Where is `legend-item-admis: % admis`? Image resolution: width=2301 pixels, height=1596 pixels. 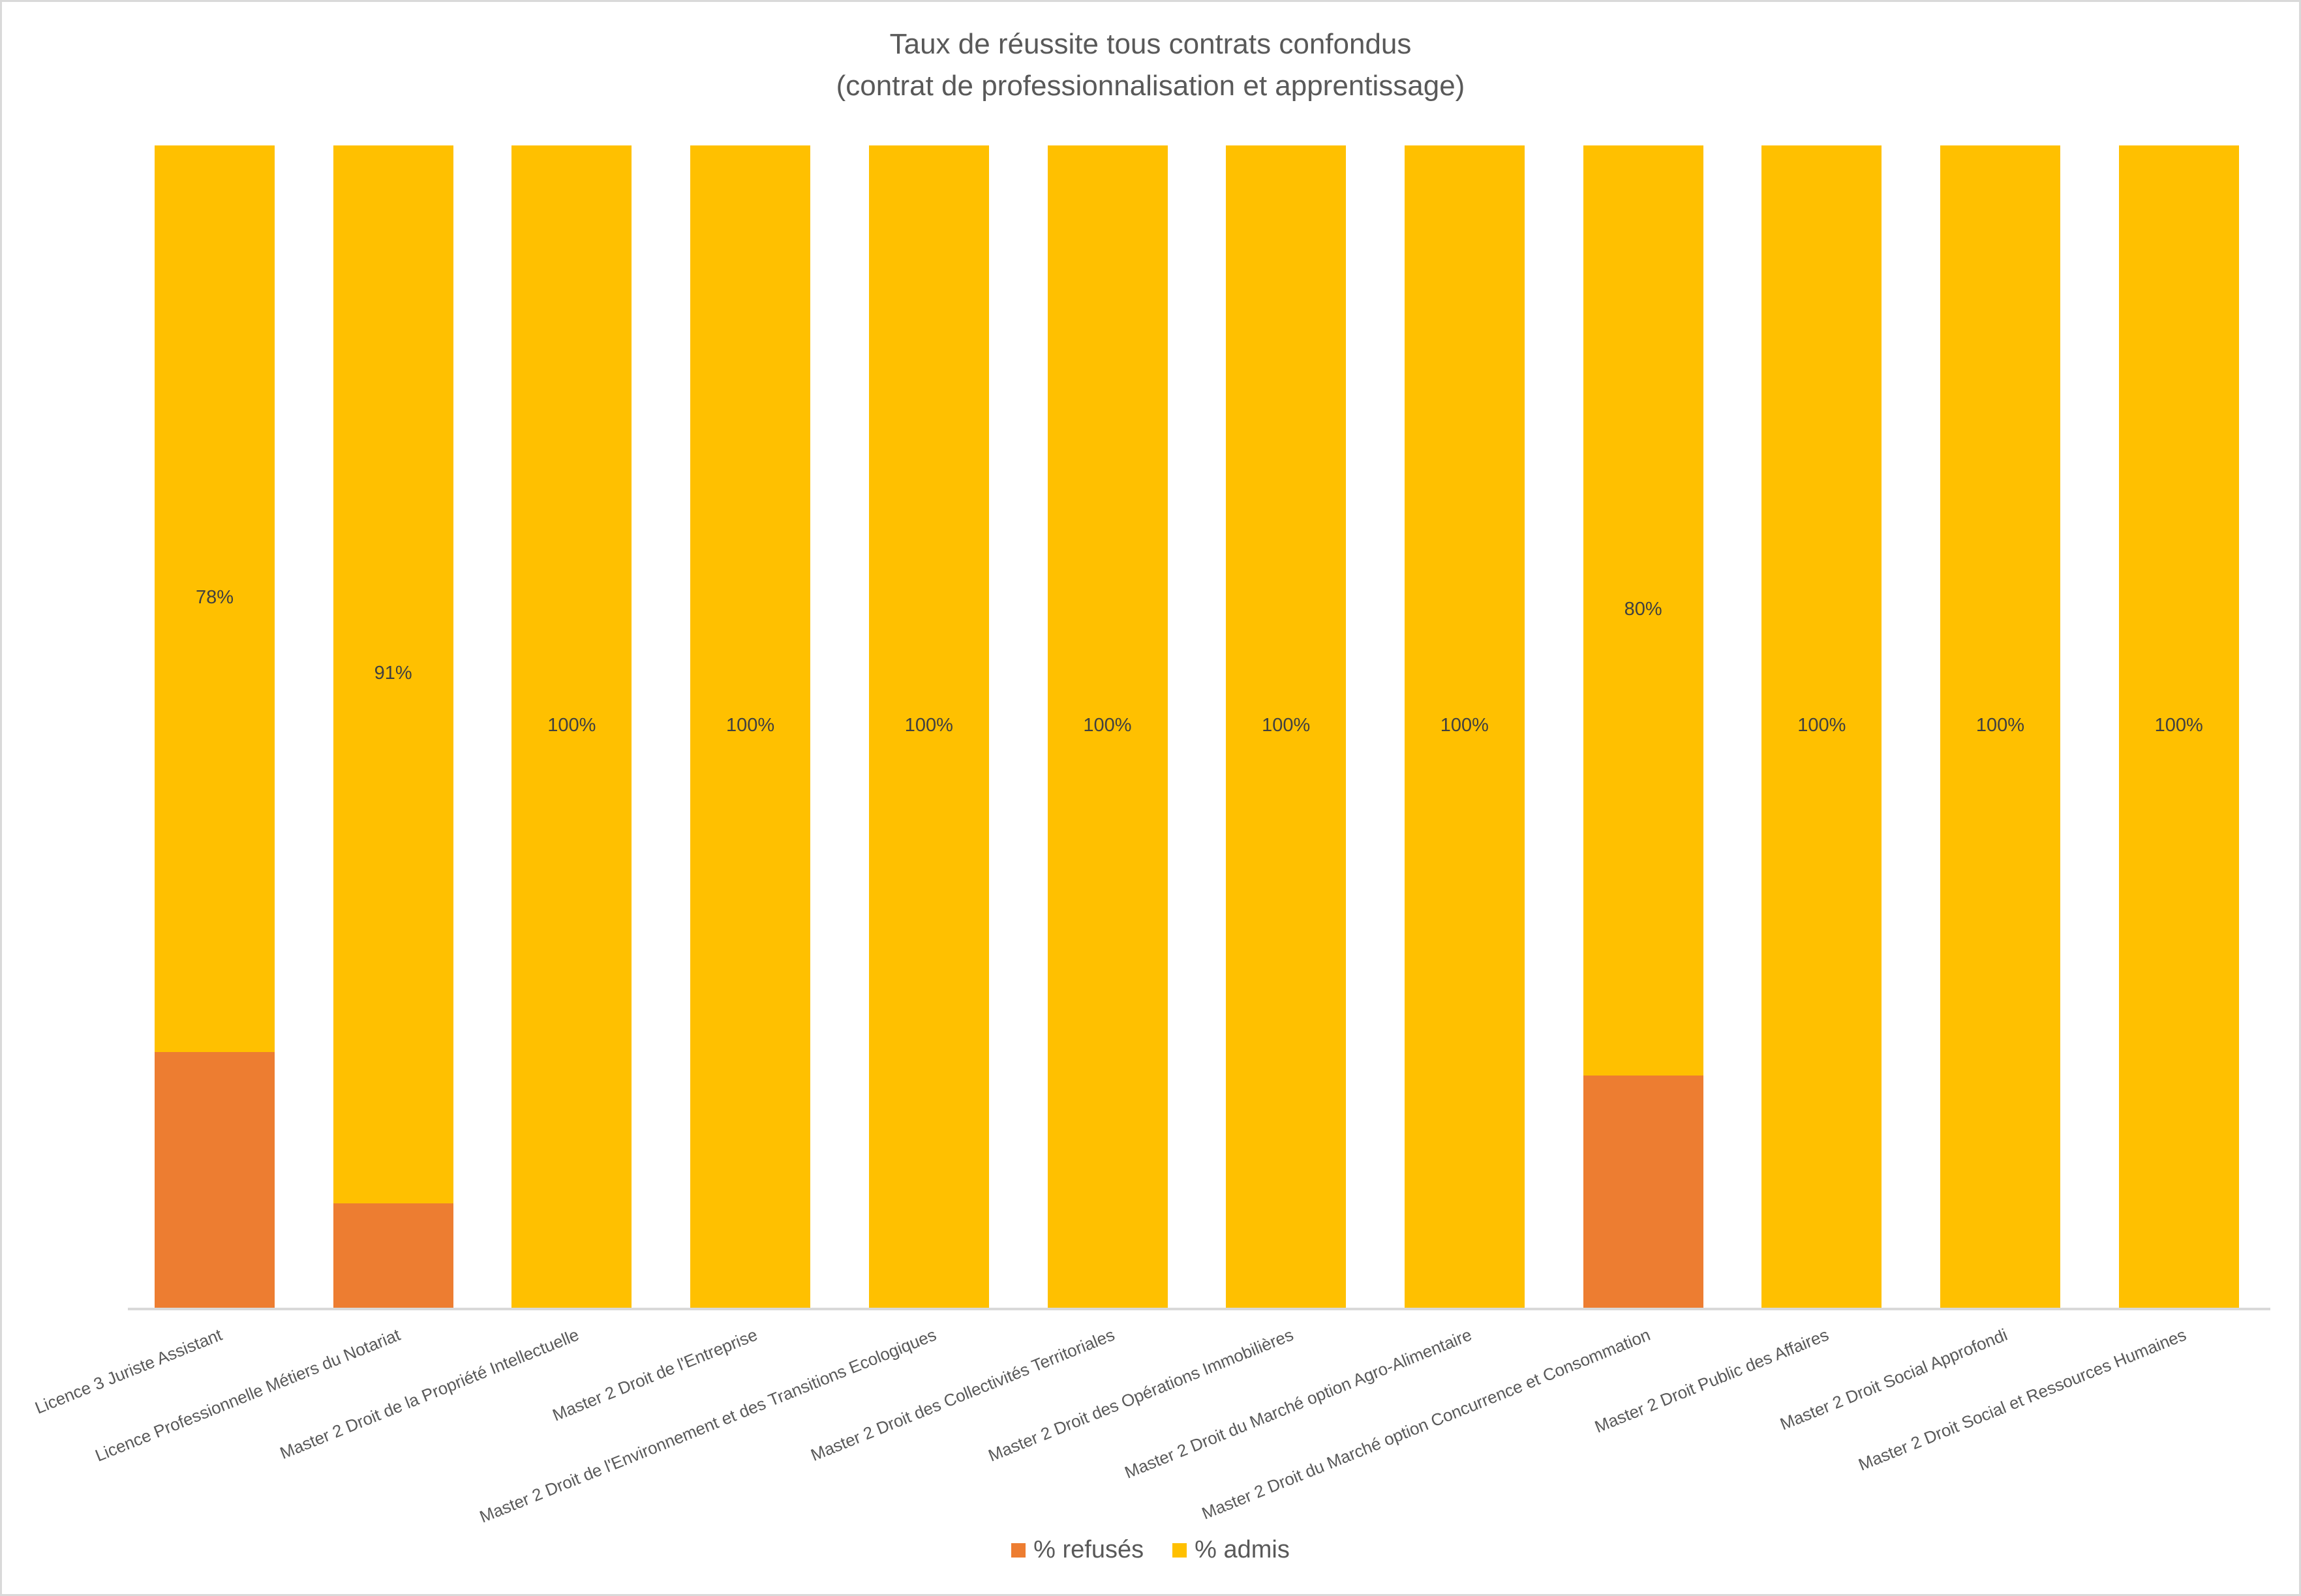
legend-item-admis: % admis is located at coordinates (1231, 1550).